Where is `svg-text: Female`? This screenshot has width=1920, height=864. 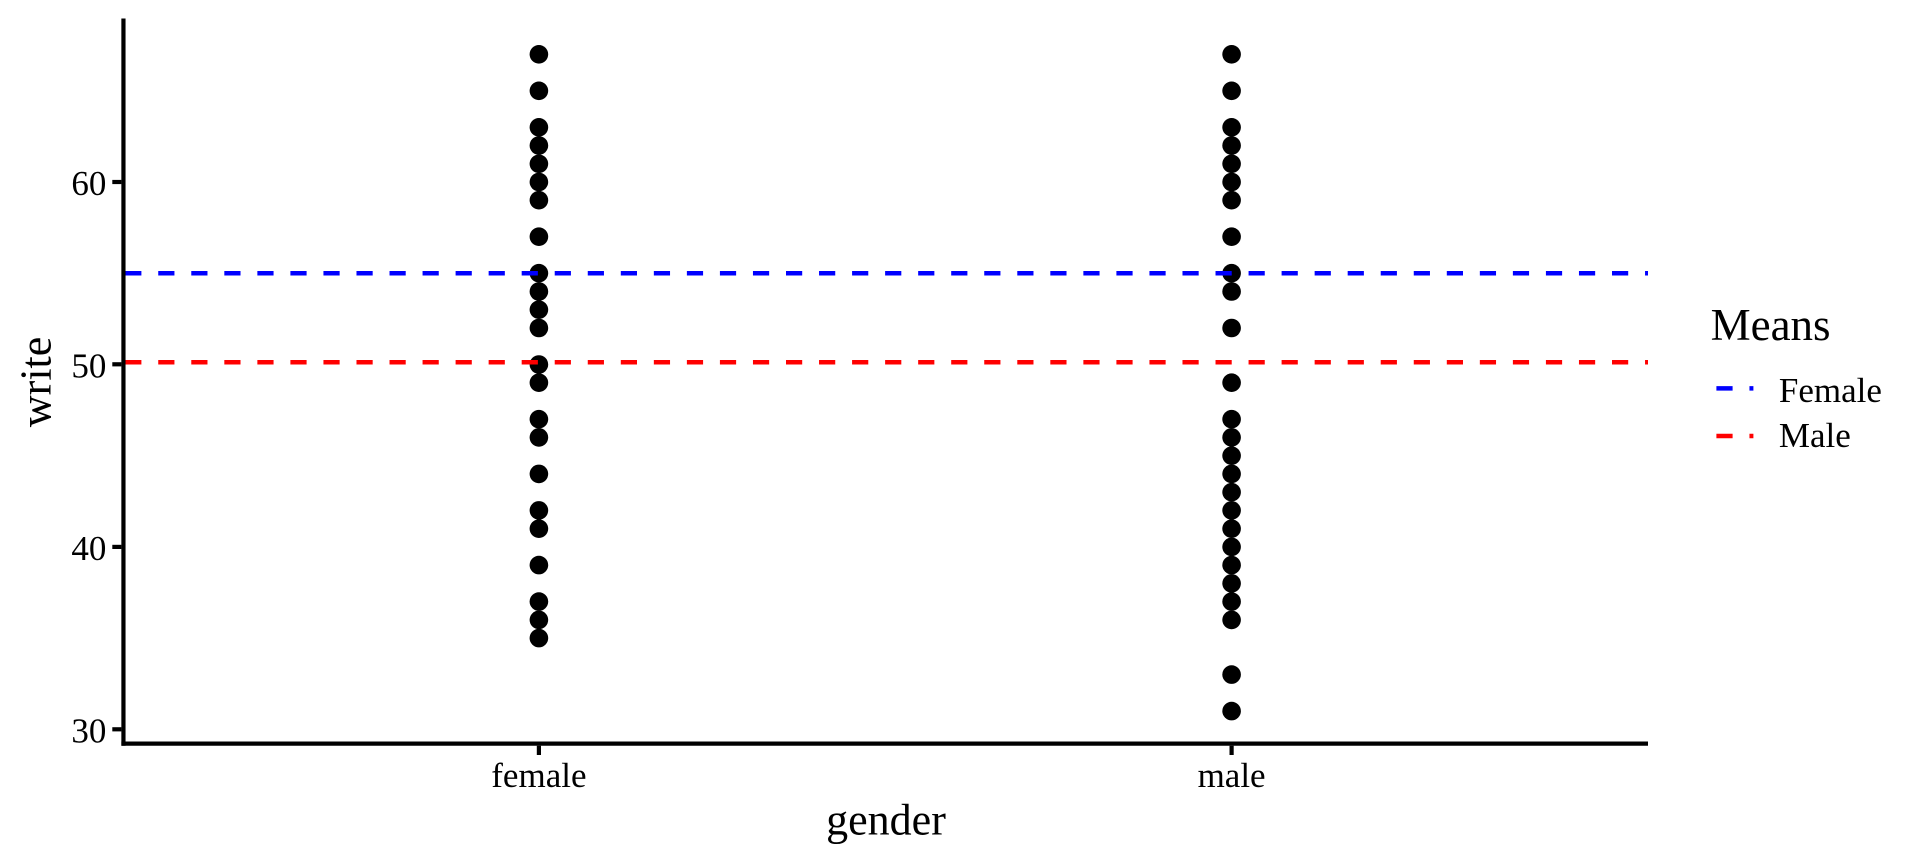 svg-text: Female is located at coordinates (1830, 390).